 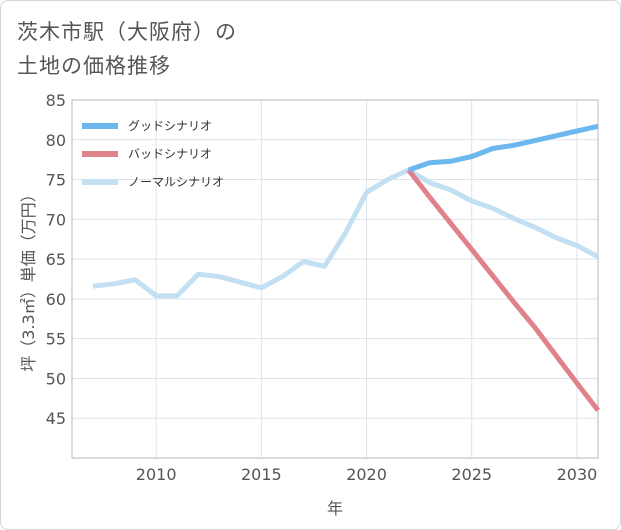 I want to click on y-tick-label: 75, so click(x=56, y=180).